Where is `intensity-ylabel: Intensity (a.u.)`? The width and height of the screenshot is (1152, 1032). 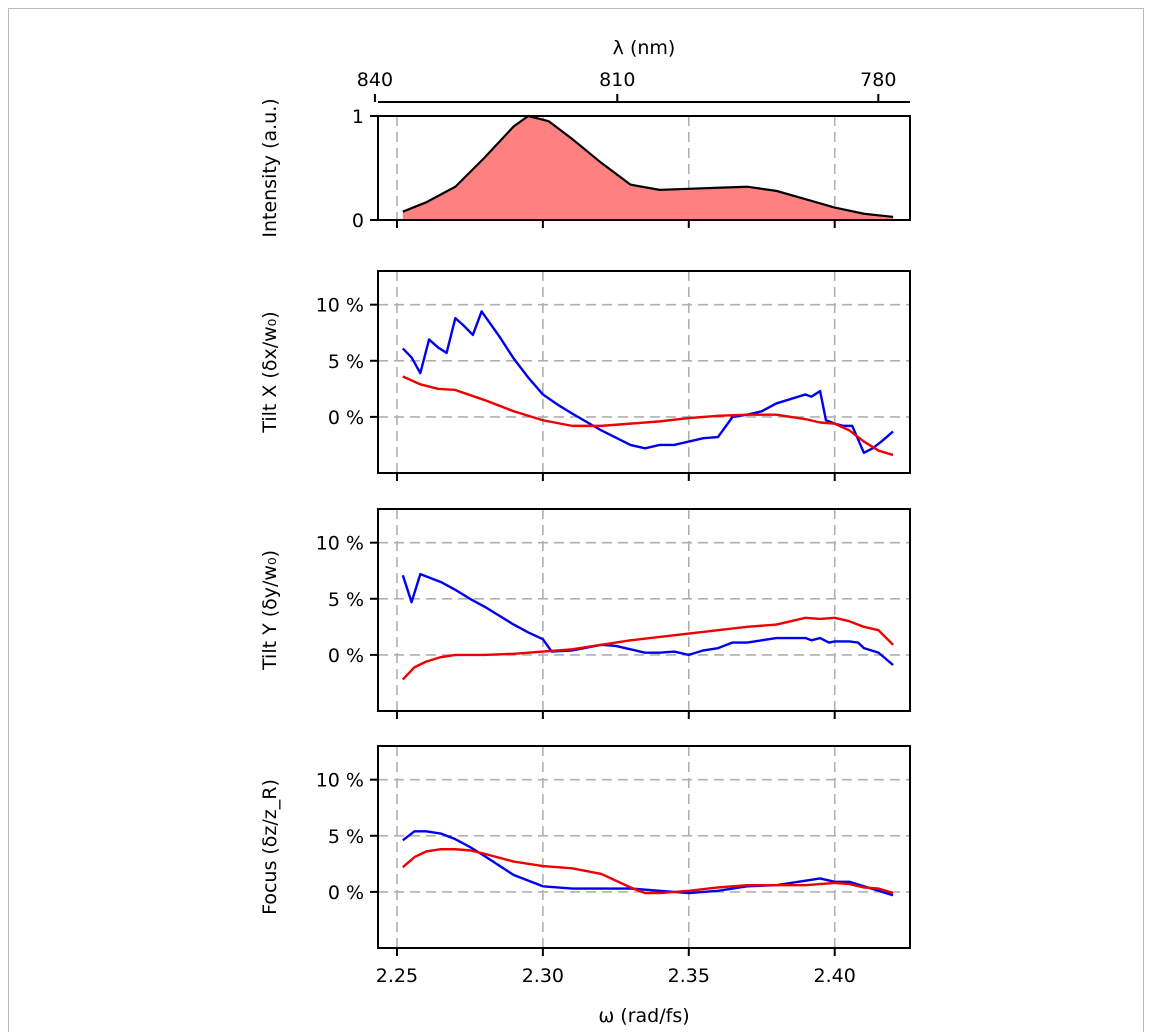 intensity-ylabel: Intensity (a.u.) is located at coordinates (270, 167).